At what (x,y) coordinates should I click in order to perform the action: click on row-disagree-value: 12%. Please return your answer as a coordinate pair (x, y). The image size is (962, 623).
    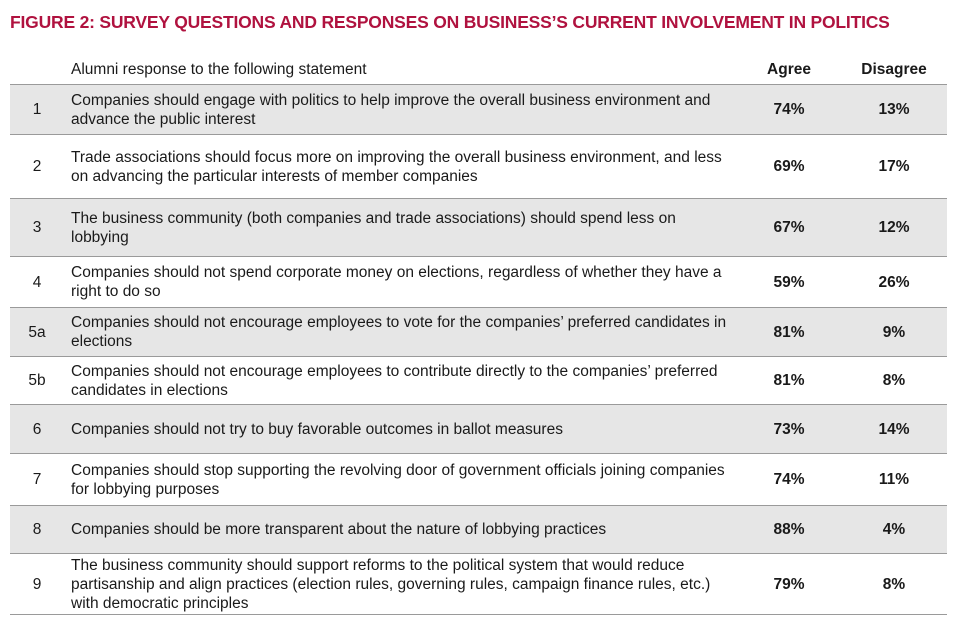
    Looking at the image, I should click on (894, 227).